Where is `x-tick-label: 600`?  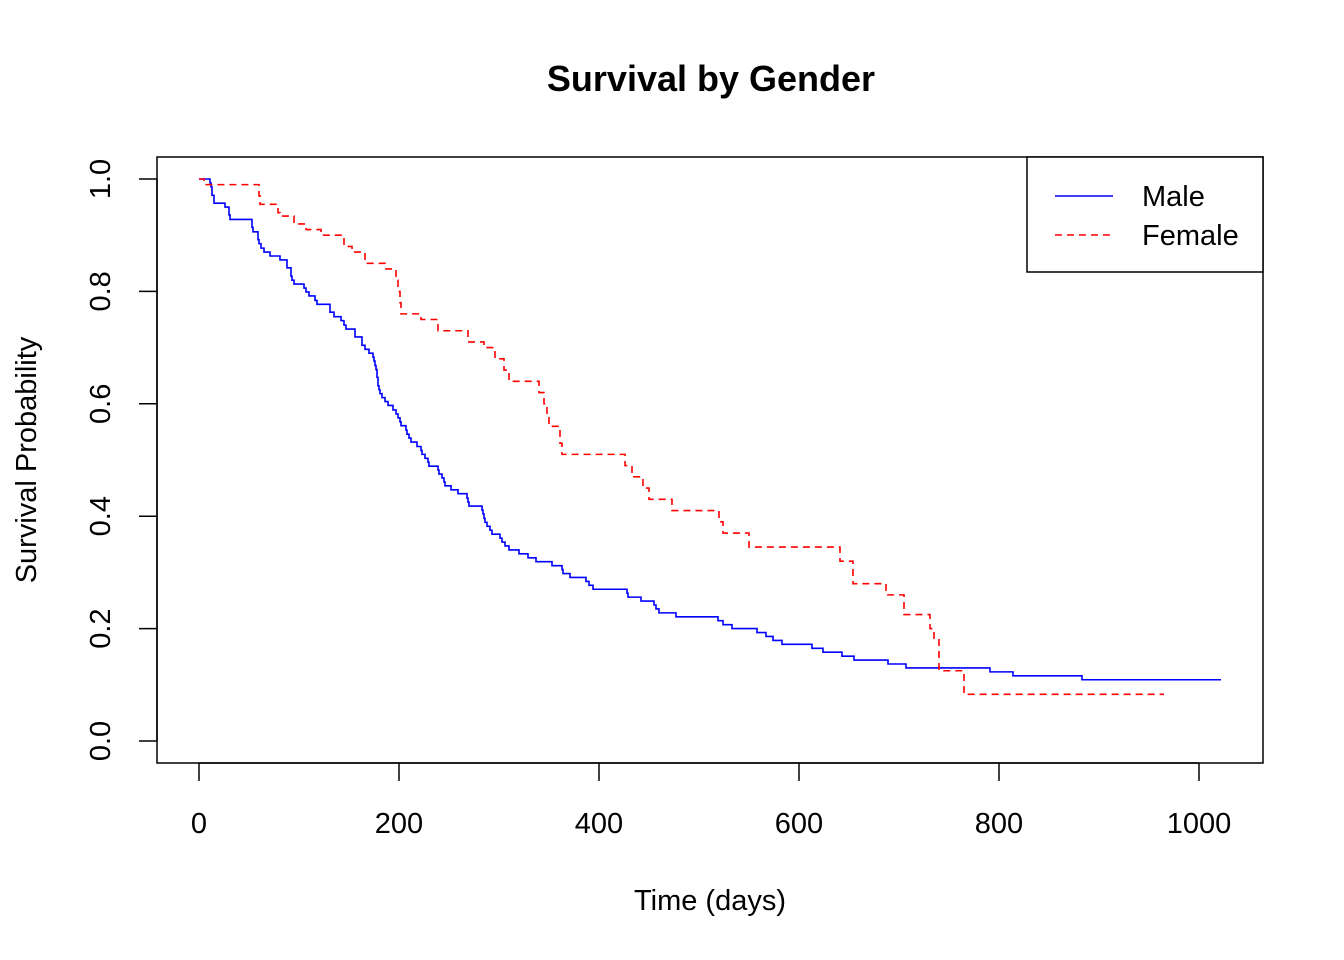
x-tick-label: 600 is located at coordinates (799, 824).